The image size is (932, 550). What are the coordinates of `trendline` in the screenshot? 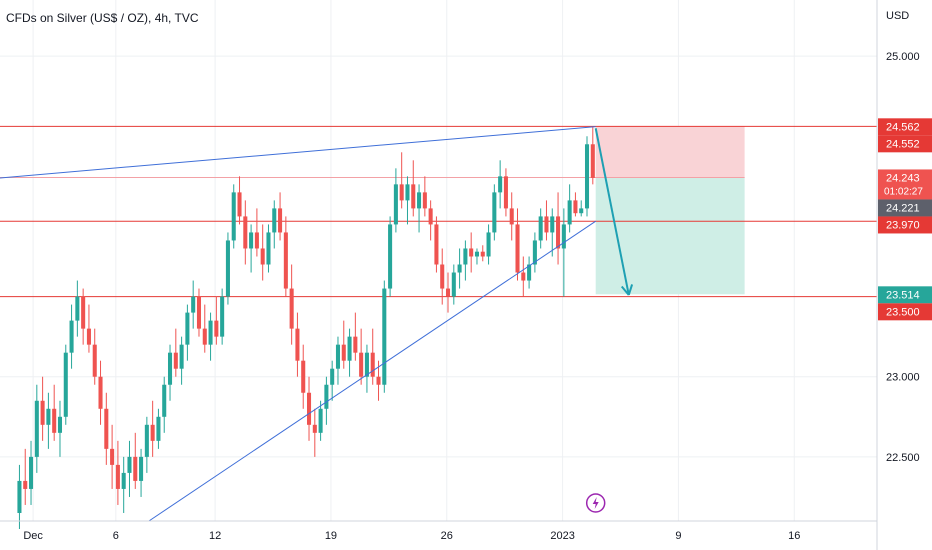 It's located at (298, 152).